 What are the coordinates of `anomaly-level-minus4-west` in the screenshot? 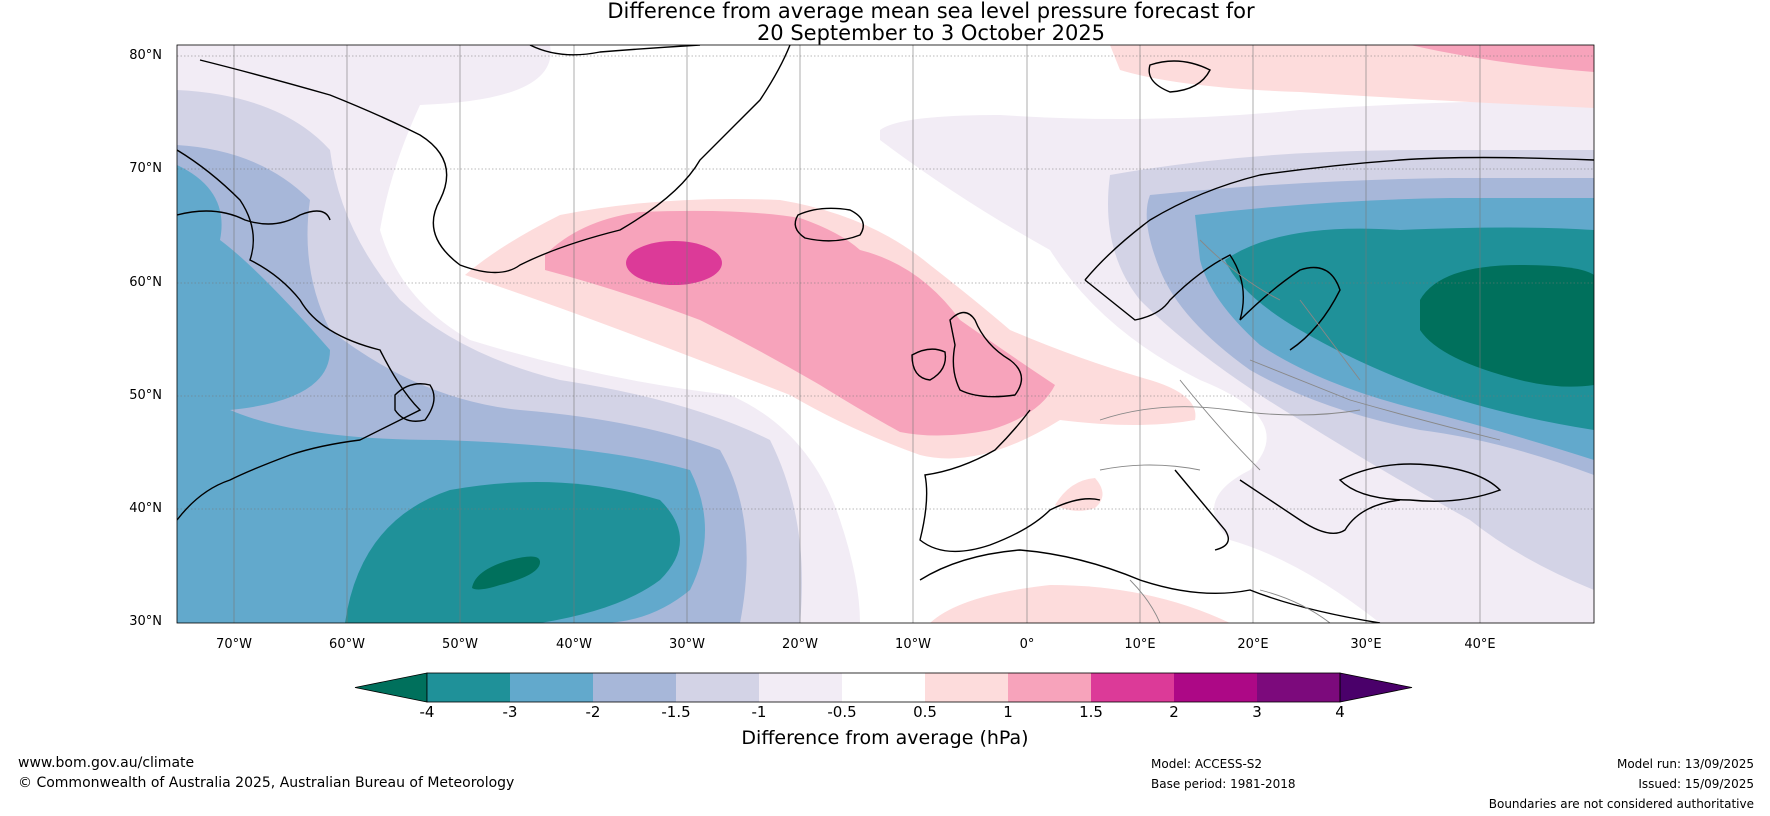 It's located at (506, 573).